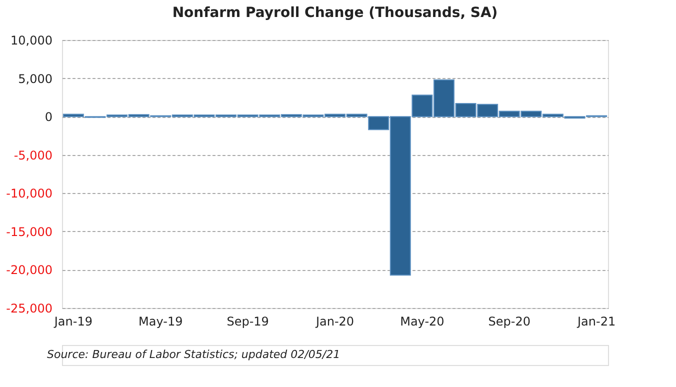 The height and width of the screenshot is (387, 676). I want to click on x-tick-label: Sep-20, so click(509, 321).